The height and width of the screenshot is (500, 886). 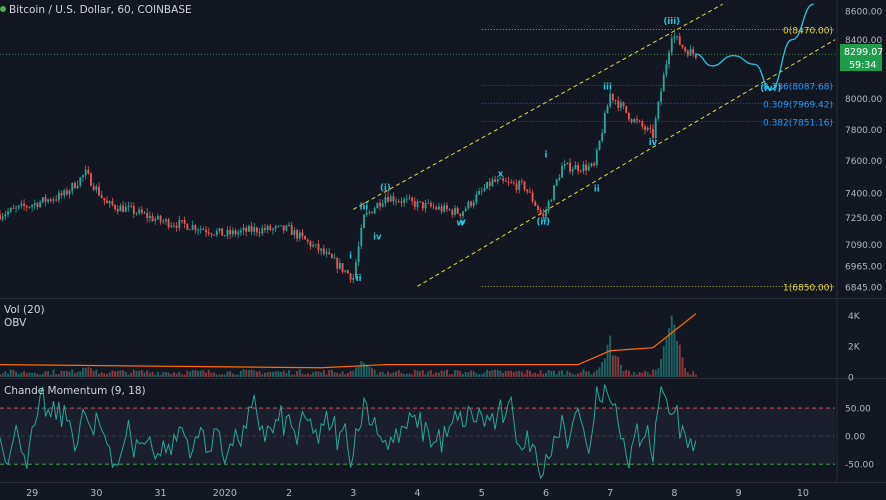 I want to click on cmo-title: Chande Momentum (9, 18), so click(x=75, y=391).